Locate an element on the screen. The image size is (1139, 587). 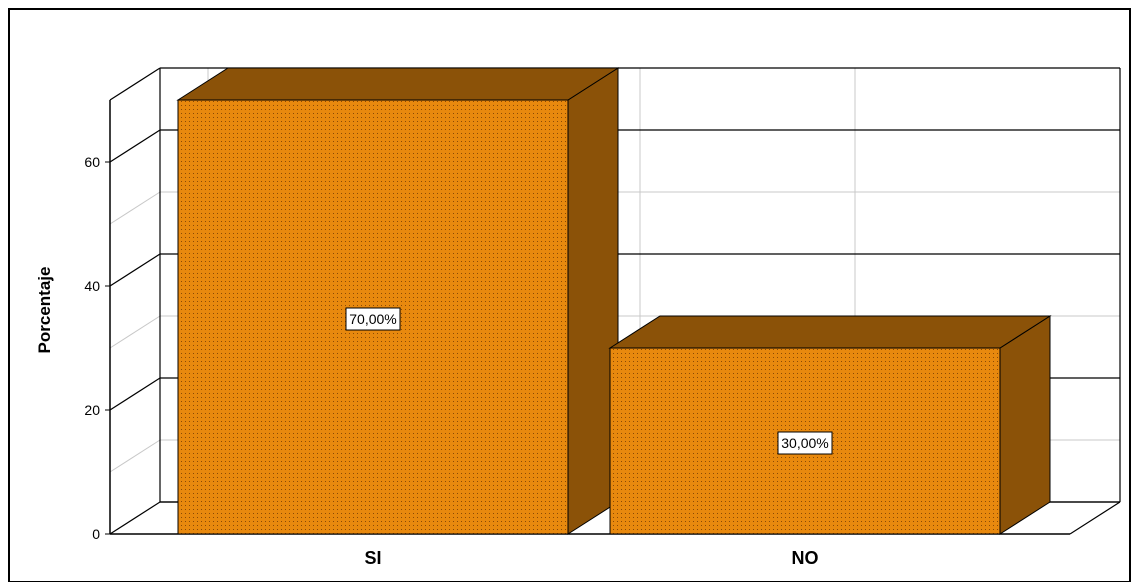
data-label: 70,00% is located at coordinates (372, 319).